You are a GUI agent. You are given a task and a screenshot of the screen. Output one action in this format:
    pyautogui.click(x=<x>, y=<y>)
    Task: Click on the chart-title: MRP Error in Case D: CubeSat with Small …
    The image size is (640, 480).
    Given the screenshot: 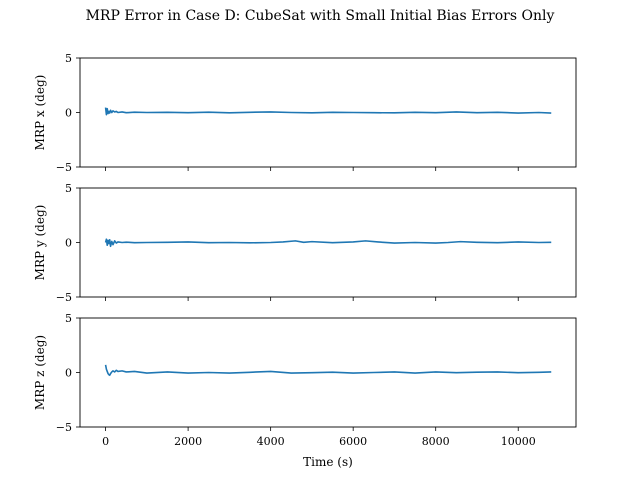 What is the action you would take?
    pyautogui.click(x=320, y=16)
    